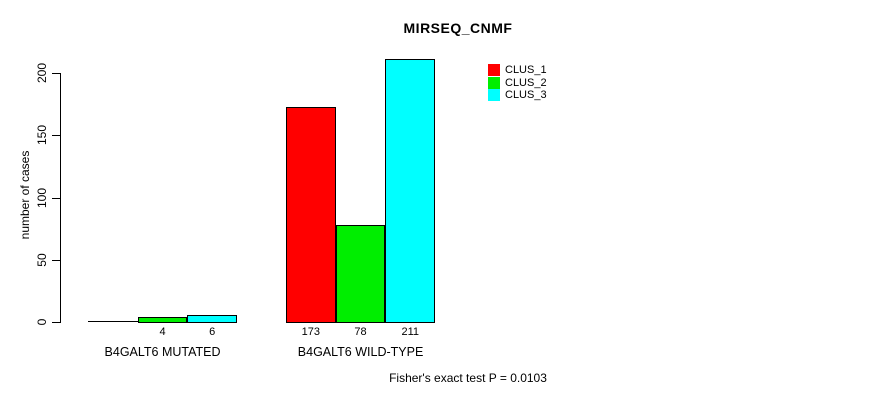 This screenshot has height=400, width=890. What do you see at coordinates (458, 28) in the screenshot?
I see `chart-title: MIRSEQ_CNMF` at bounding box center [458, 28].